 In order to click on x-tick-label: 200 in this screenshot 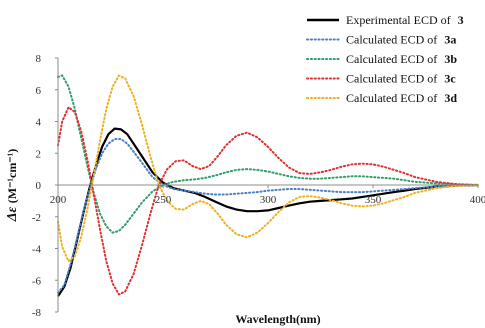, I will do `click(58, 200)`.